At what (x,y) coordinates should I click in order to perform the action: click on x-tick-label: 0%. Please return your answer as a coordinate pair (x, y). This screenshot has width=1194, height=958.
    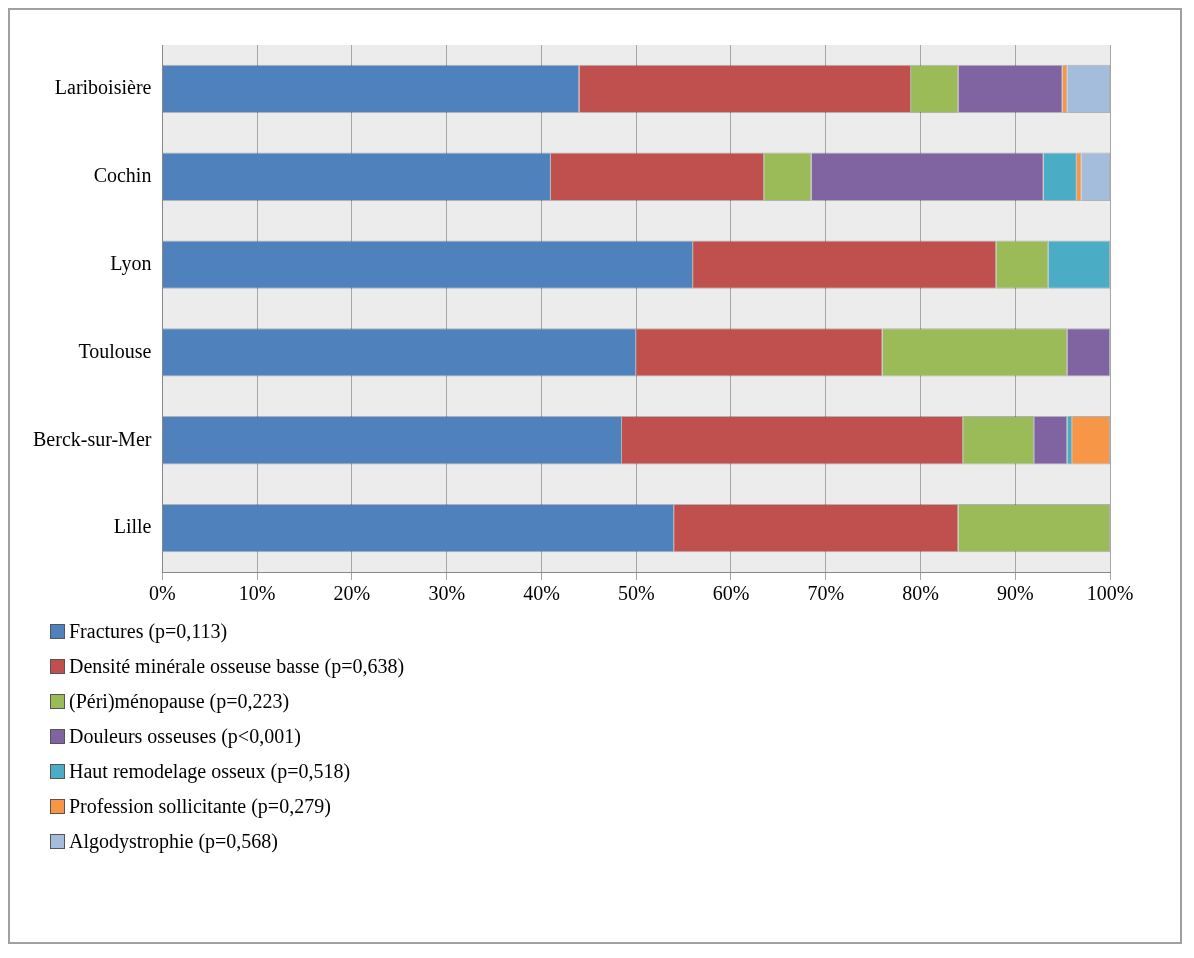
    Looking at the image, I should click on (162, 593).